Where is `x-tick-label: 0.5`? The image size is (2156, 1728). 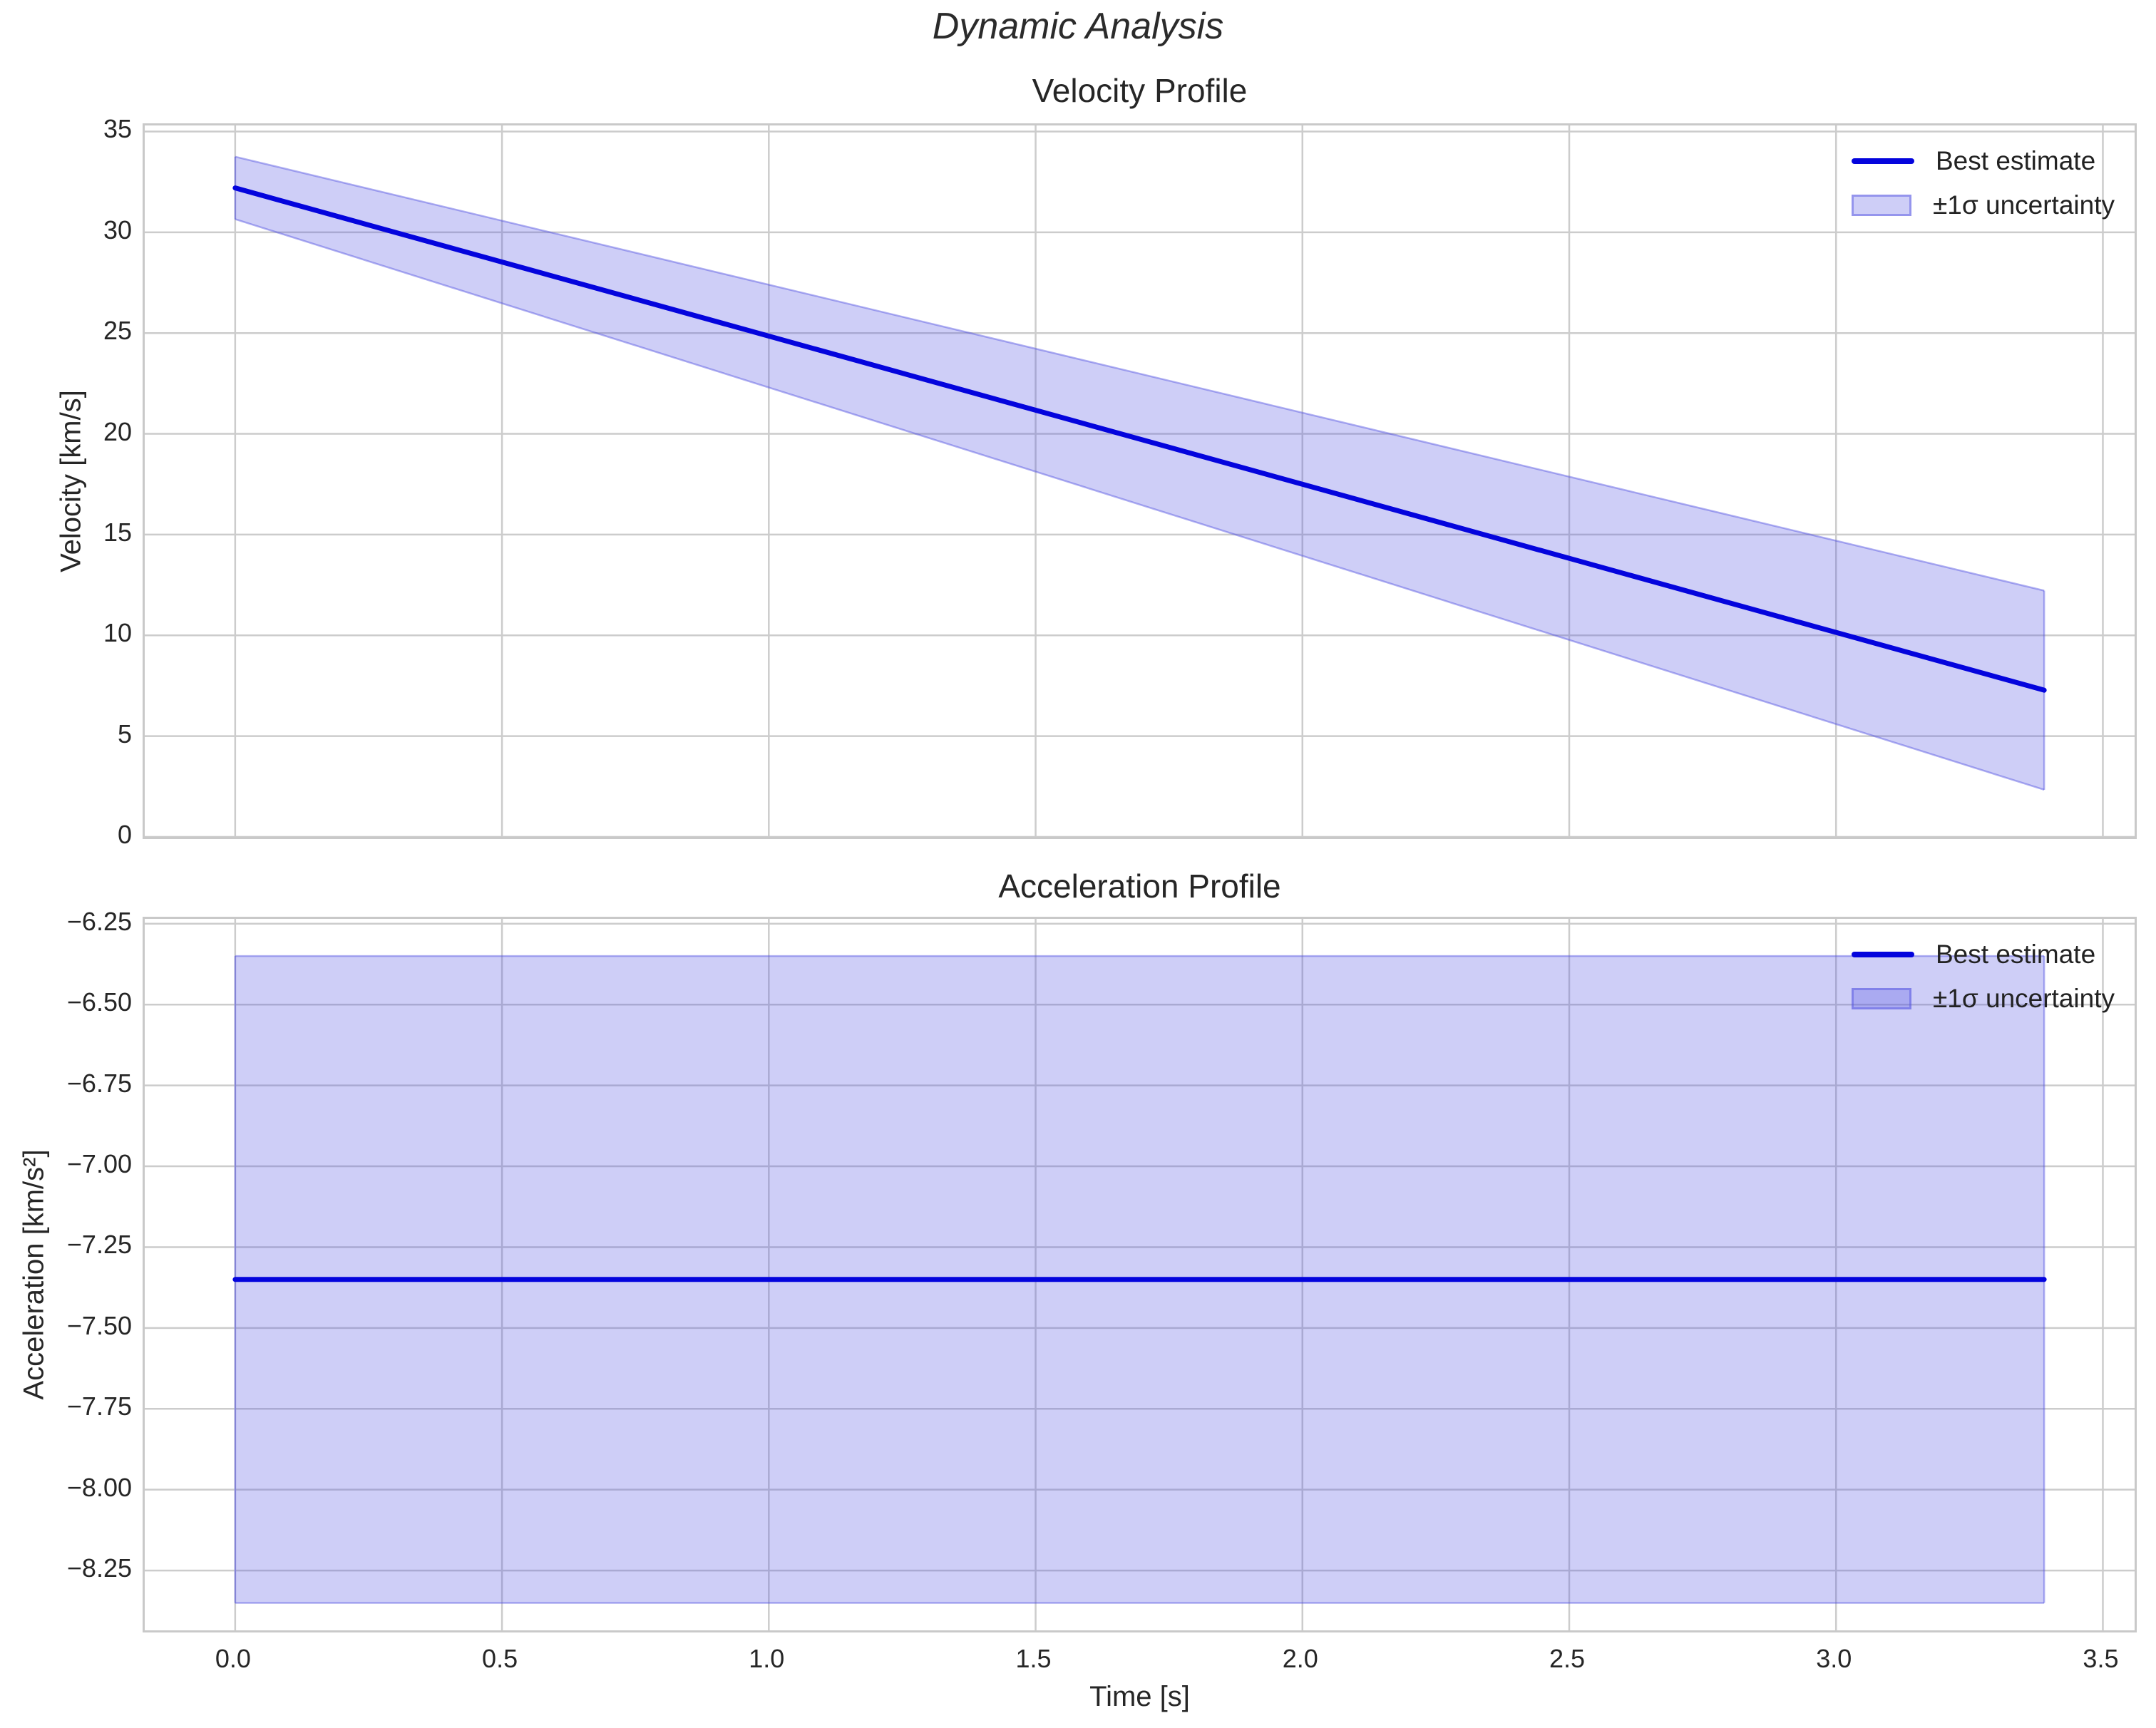 x-tick-label: 0.5 is located at coordinates (500, 1658).